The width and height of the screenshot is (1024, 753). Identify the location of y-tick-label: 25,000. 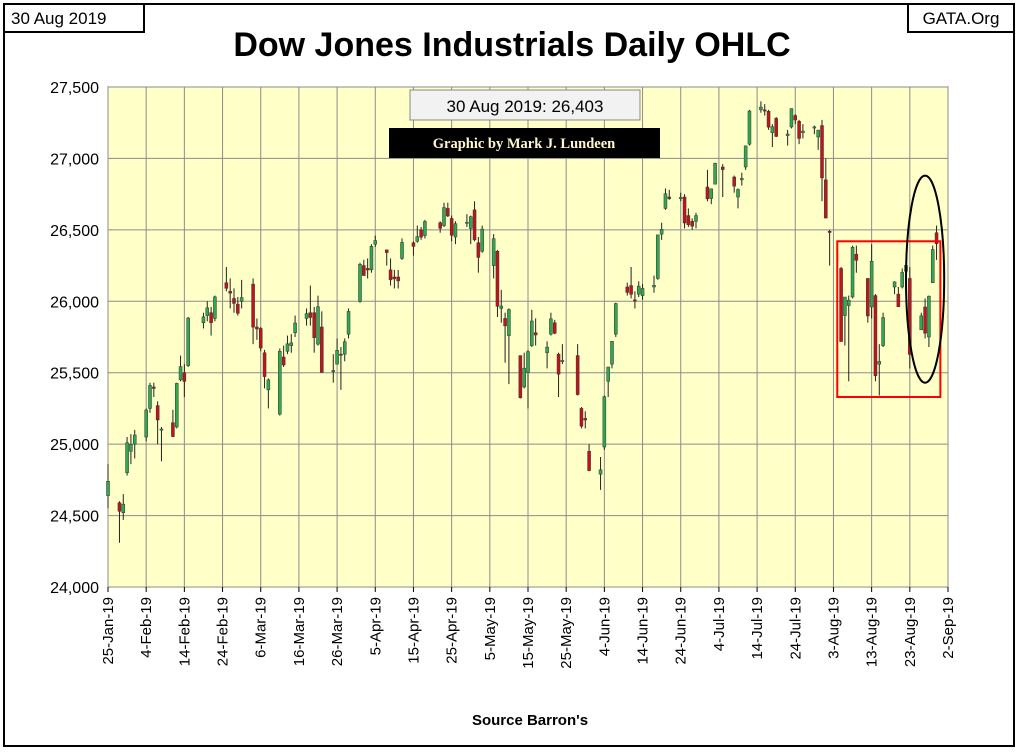
(74, 445).